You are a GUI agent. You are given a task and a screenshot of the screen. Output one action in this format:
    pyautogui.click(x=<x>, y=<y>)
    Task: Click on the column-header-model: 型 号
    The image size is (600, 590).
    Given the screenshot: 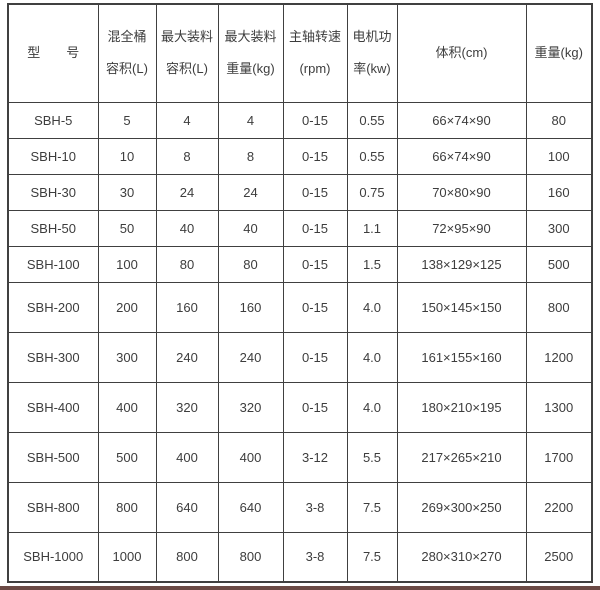 What is the action you would take?
    pyautogui.click(x=53, y=53)
    